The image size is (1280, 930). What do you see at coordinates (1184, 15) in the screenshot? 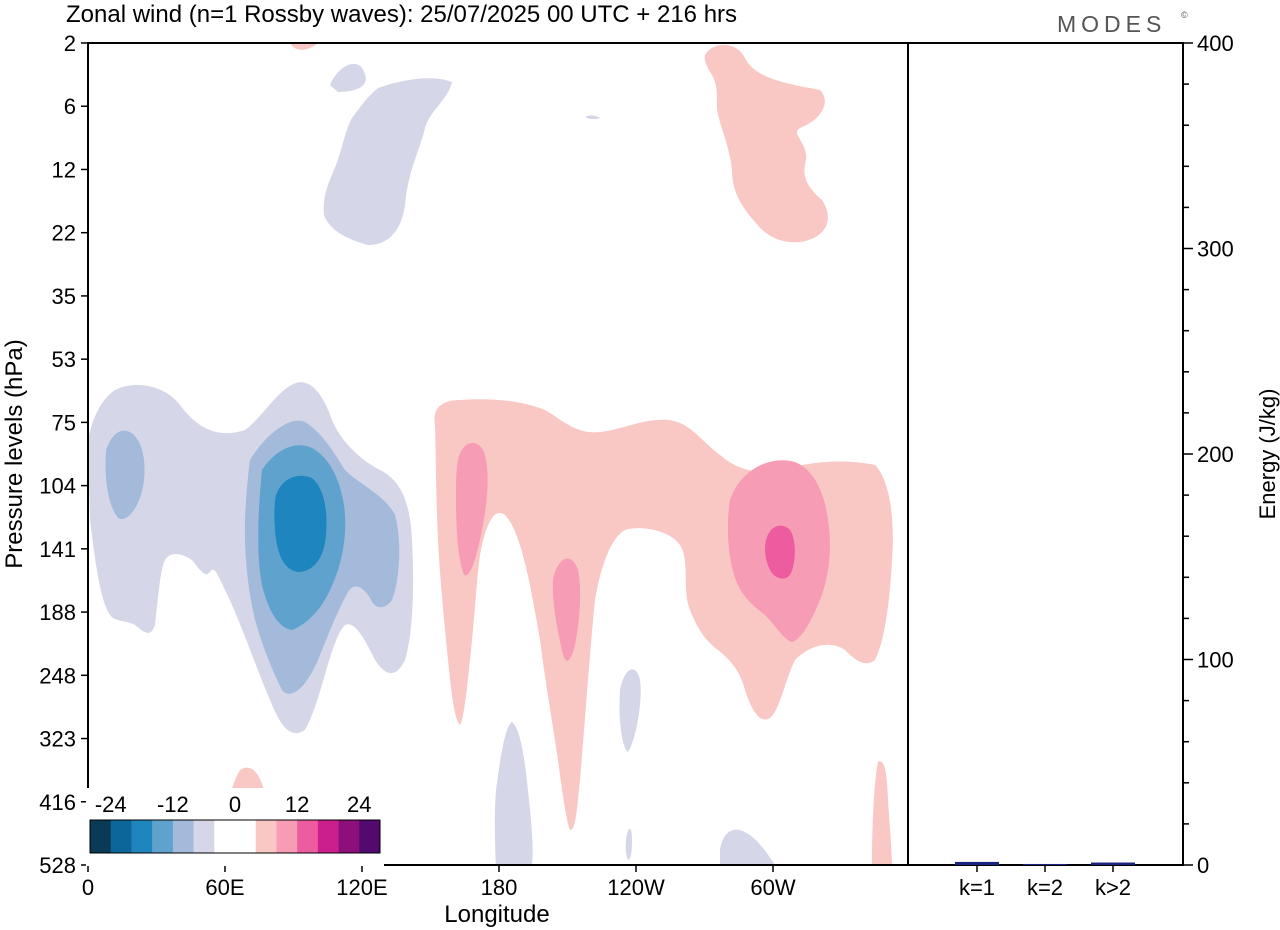
I see `brand-mark: ©` at bounding box center [1184, 15].